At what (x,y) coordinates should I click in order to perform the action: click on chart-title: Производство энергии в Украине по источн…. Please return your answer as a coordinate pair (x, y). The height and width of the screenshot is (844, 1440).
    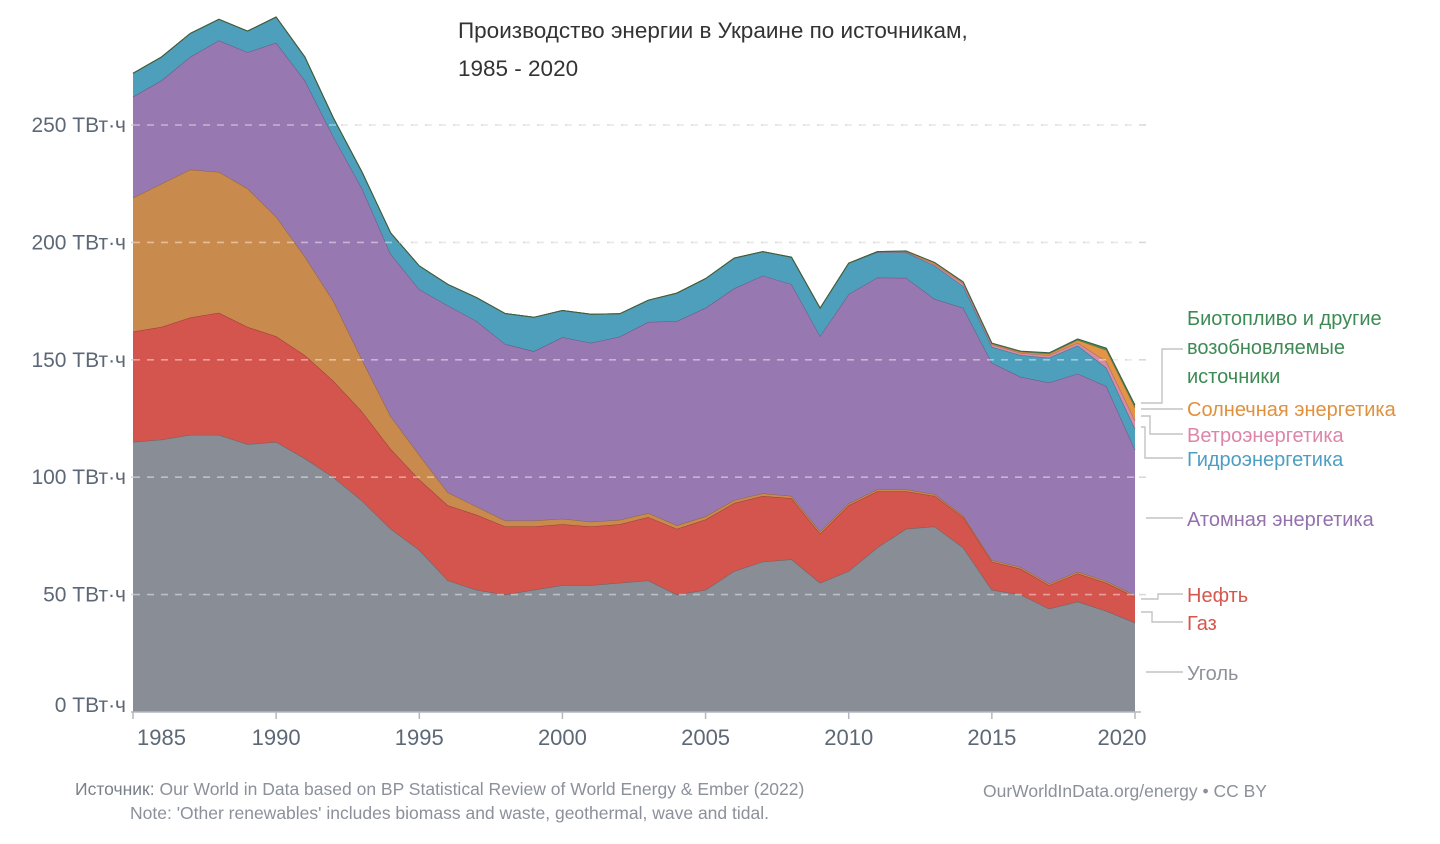
    Looking at the image, I should click on (713, 50).